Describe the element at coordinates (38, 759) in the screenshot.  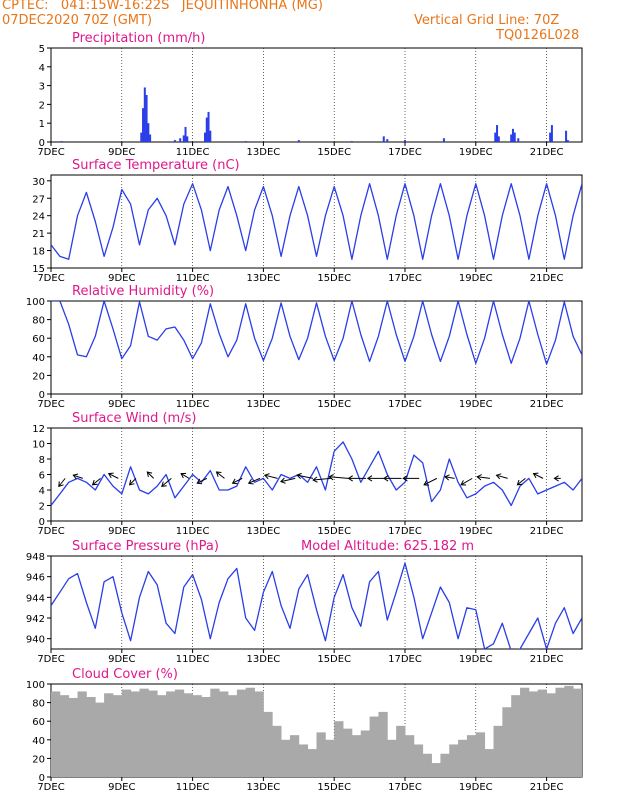
I see `cloud-y-tick-label: 20` at that location.